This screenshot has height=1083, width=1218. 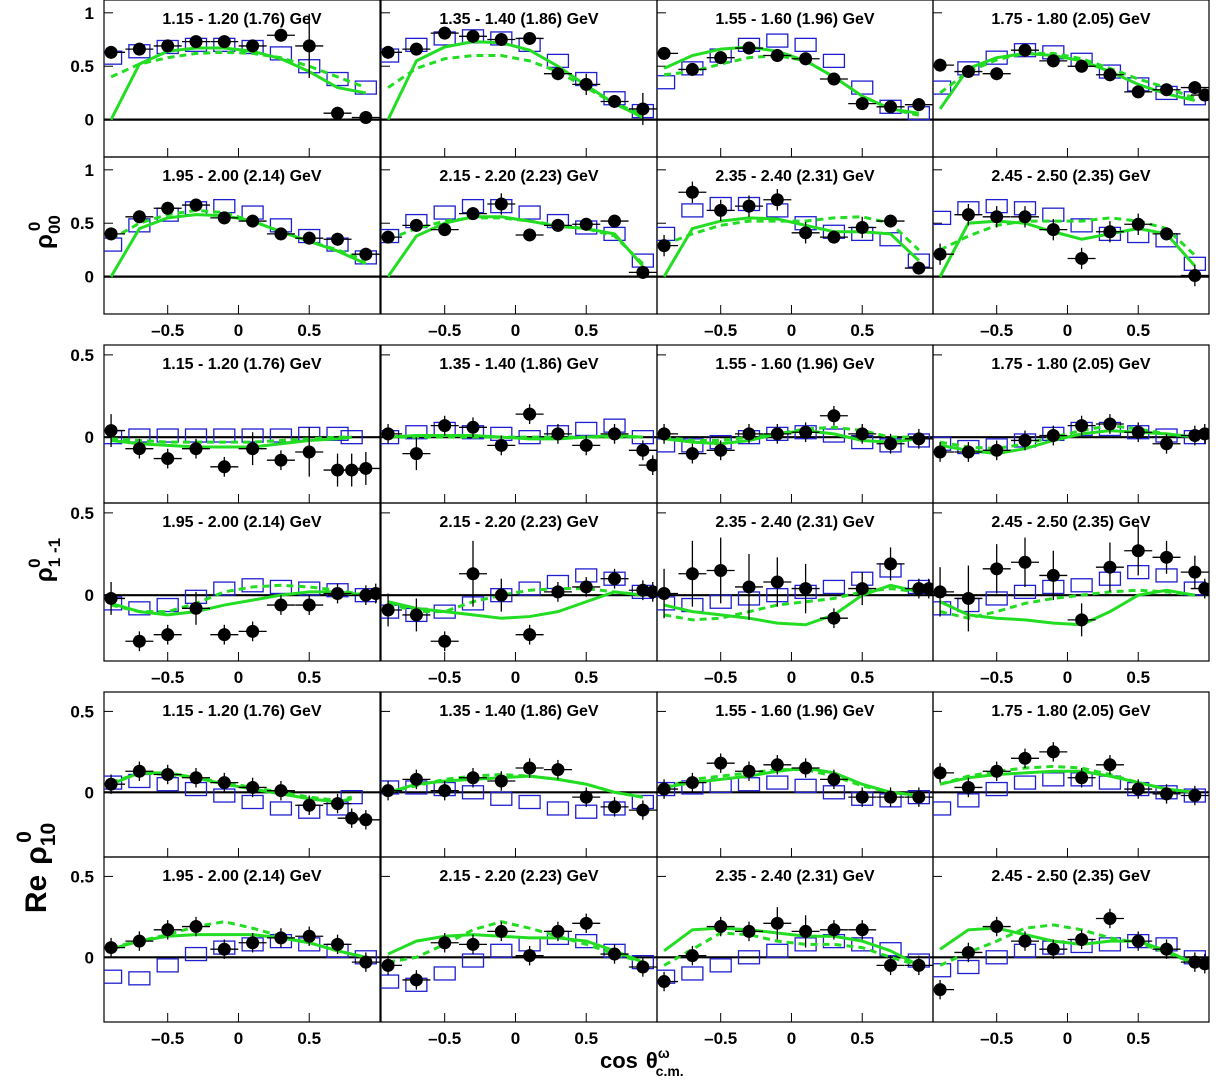 What do you see at coordinates (1071, 79) in the screenshot?
I see `panel-rho00-3: 1.75 - 1.80 (2.05) GeV` at bounding box center [1071, 79].